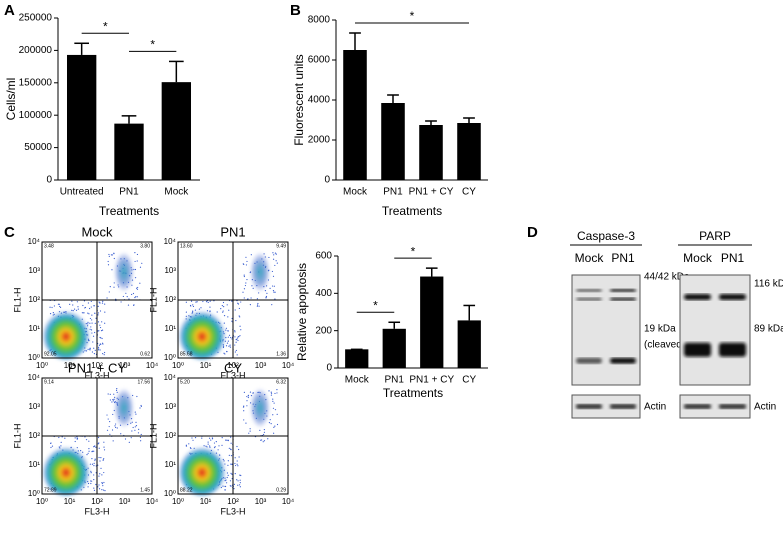 This screenshot has height=560, width=783. What do you see at coordinates (394, 325) in the screenshot?
I see `error-bar` at bounding box center [394, 325].